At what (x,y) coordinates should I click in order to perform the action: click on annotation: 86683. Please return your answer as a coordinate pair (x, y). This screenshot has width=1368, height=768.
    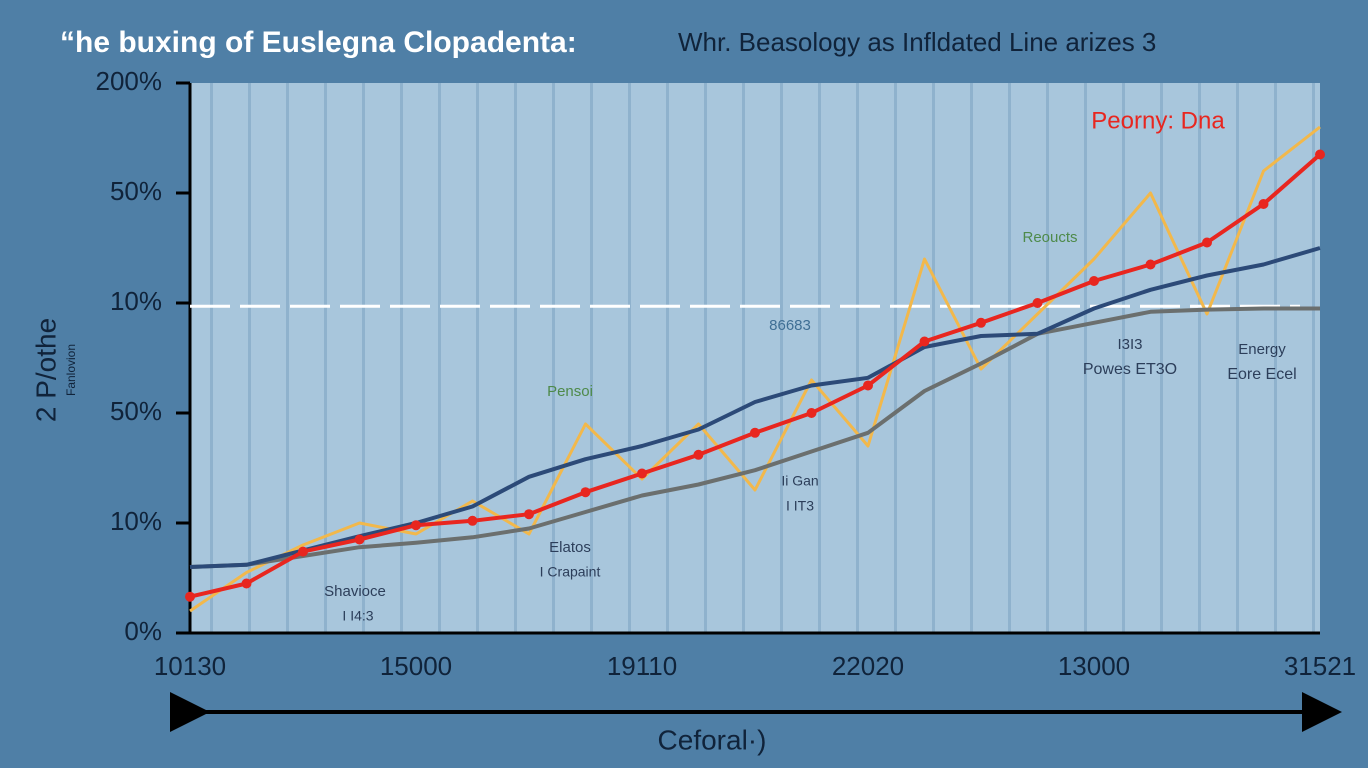
    Looking at the image, I should click on (790, 325).